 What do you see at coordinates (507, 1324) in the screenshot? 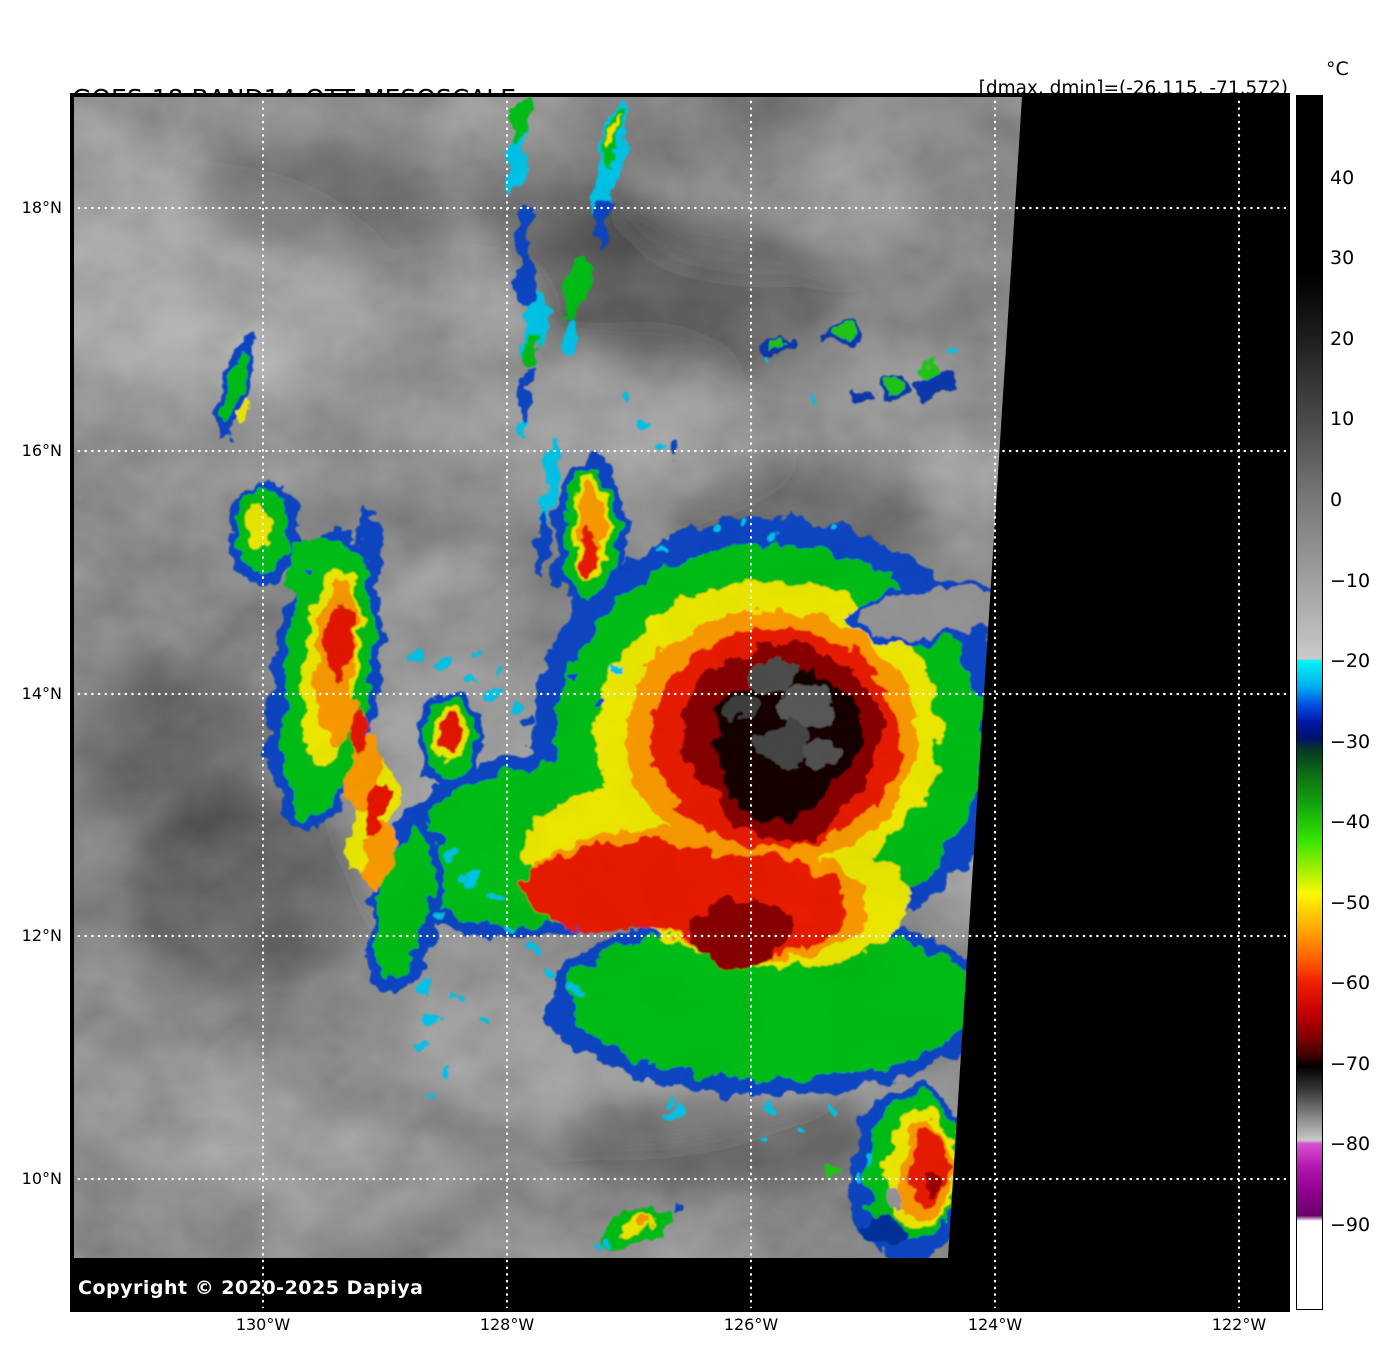
I see `lon-tick-label: 128°W` at bounding box center [507, 1324].